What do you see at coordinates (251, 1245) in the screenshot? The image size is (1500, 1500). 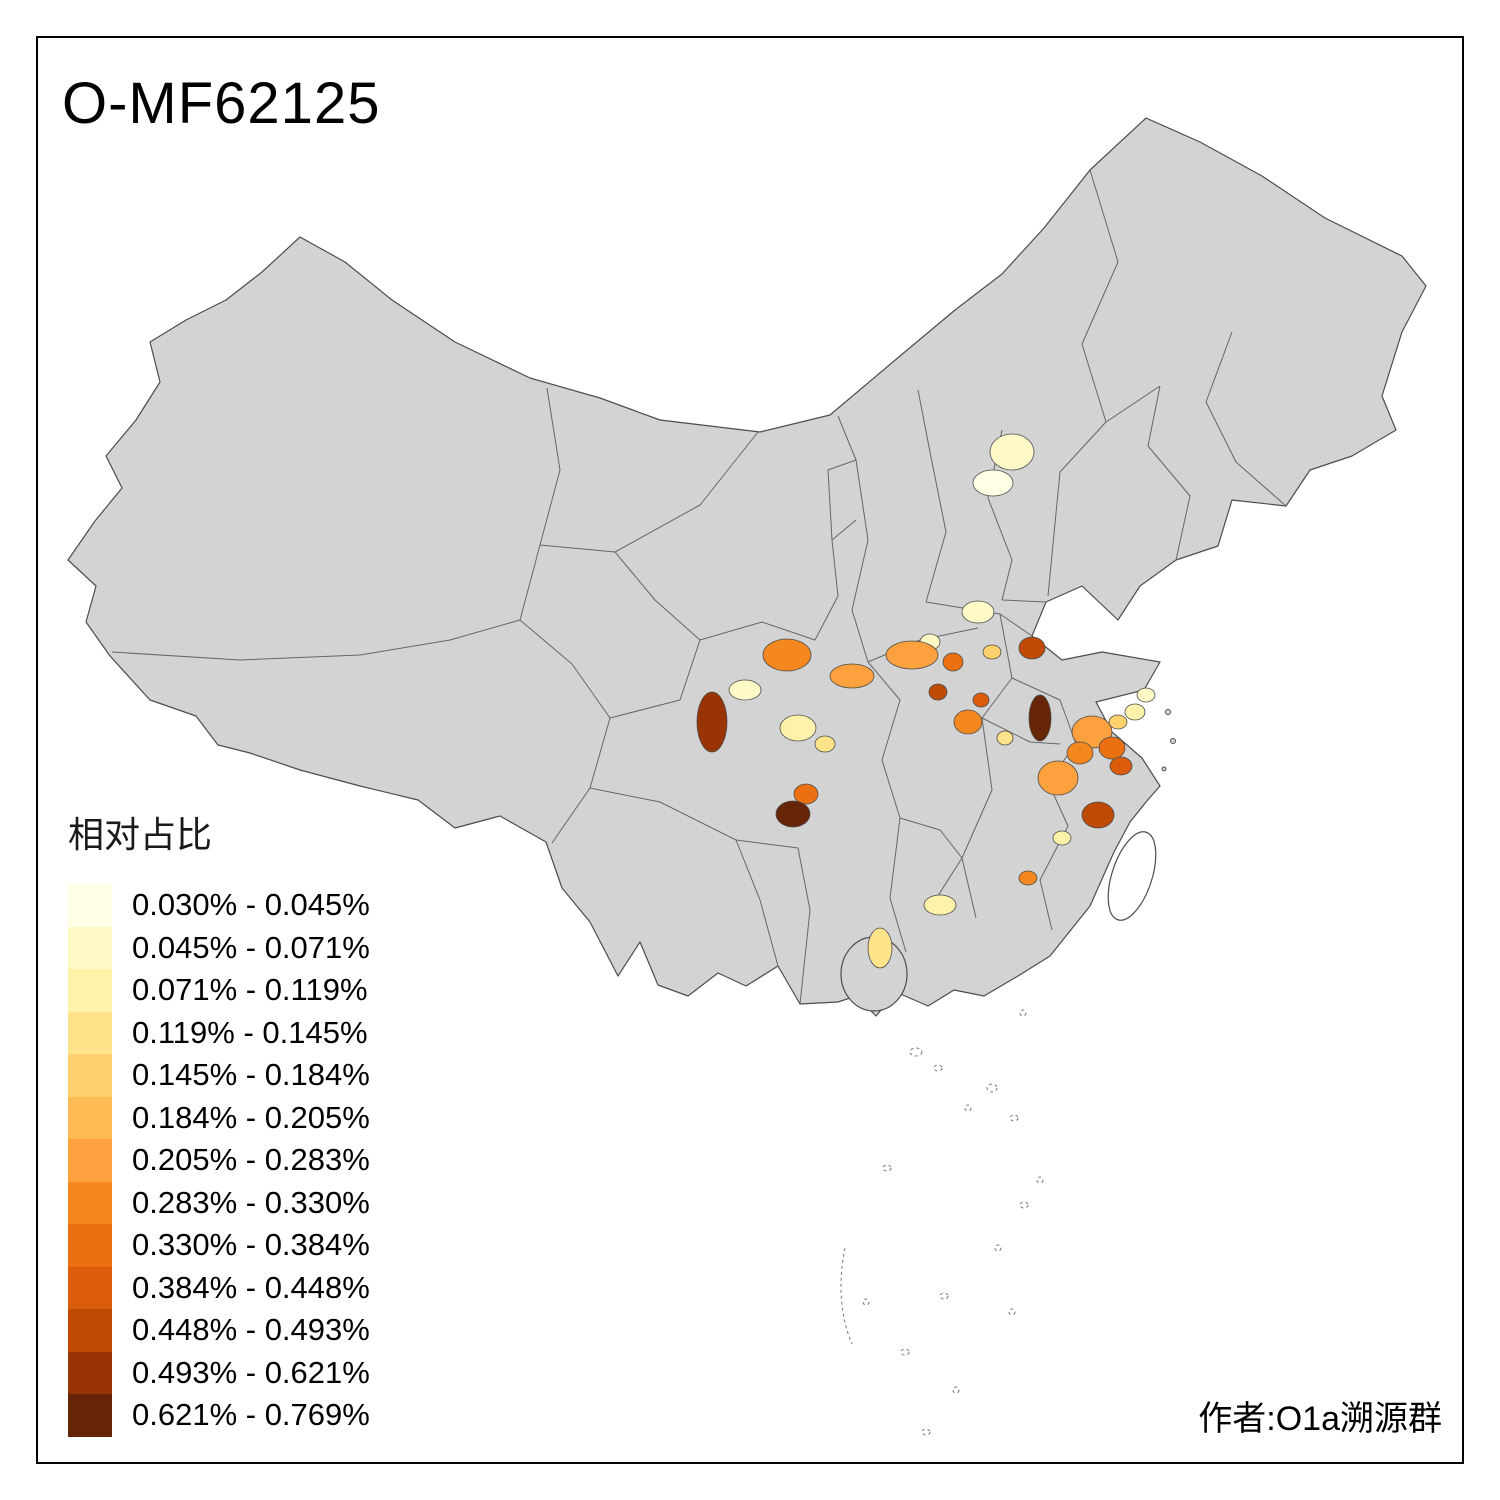 I see `legend-label: 0.330% - 0.384%` at bounding box center [251, 1245].